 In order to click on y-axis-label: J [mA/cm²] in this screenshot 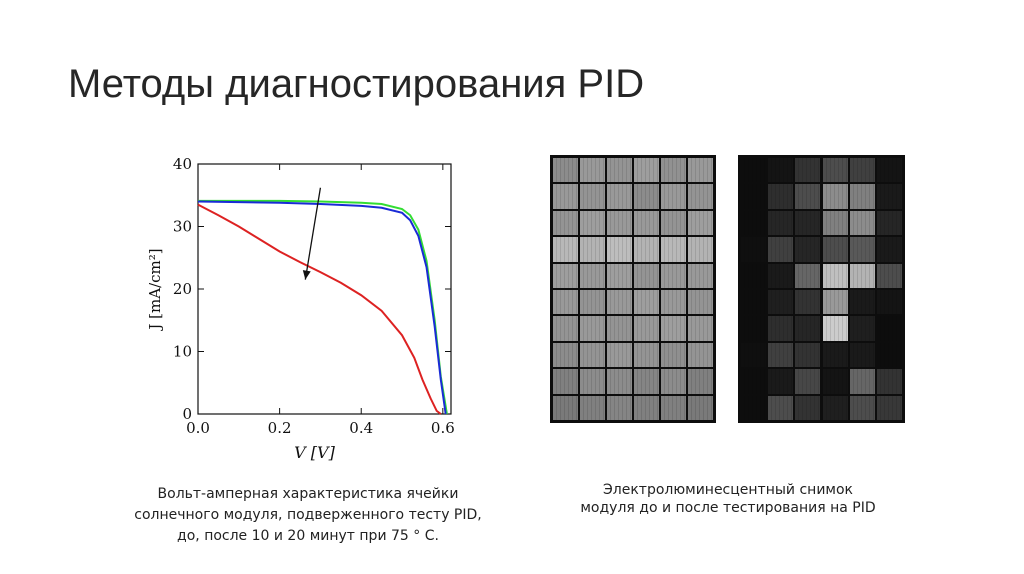, I will do `click(155, 289)`.